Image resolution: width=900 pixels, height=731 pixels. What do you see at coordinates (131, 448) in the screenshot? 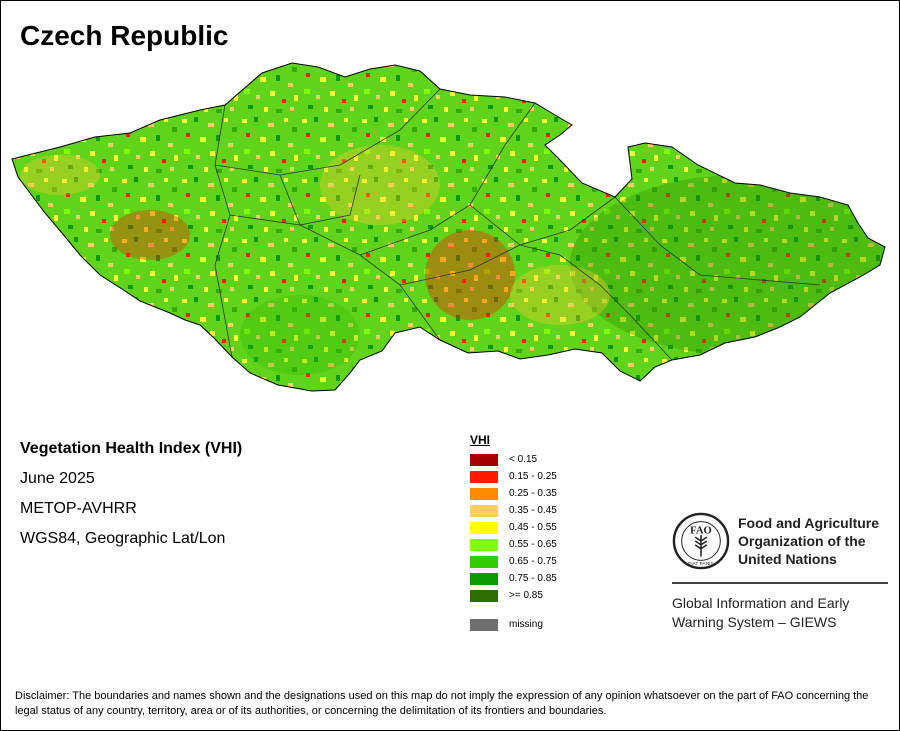
I see `index-name: Vegetation Health Index (VHI)` at bounding box center [131, 448].